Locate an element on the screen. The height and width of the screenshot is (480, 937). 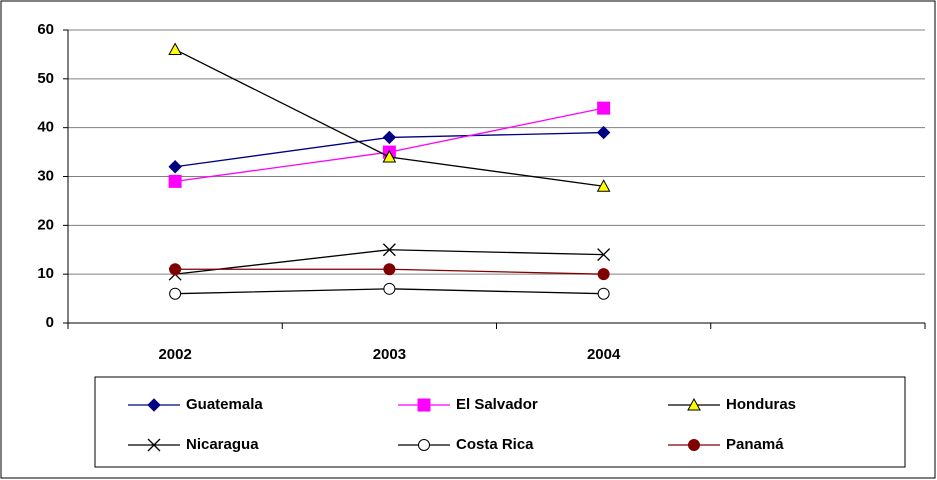
legend-label: El Salvador is located at coordinates (497, 404).